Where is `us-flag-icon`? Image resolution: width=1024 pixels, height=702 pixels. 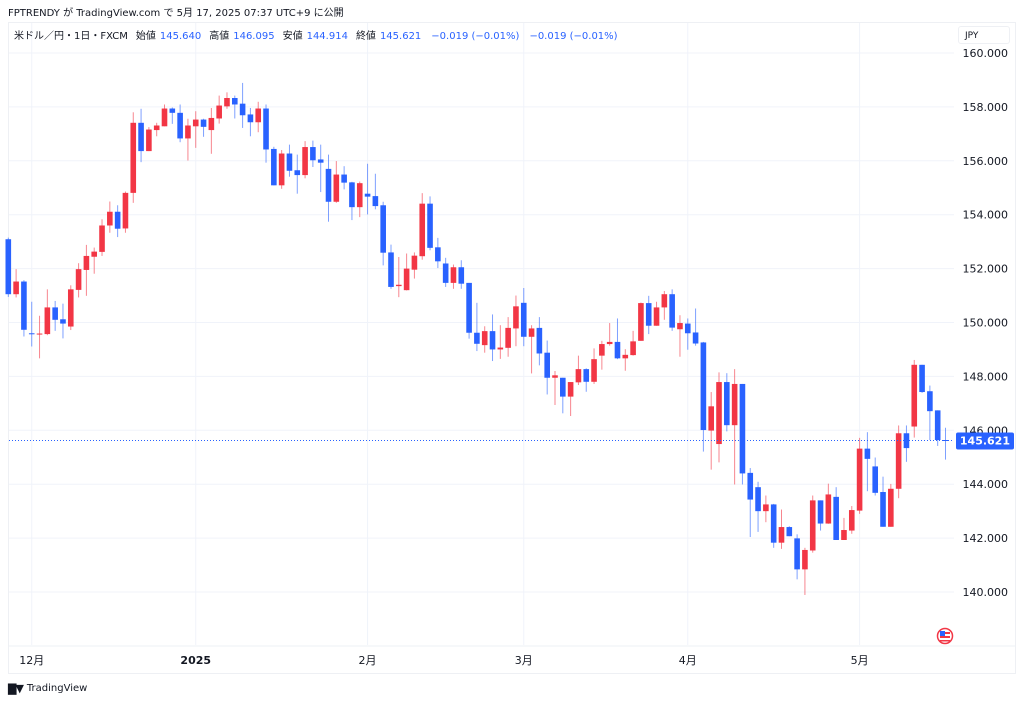
us-flag-icon is located at coordinates (945, 636).